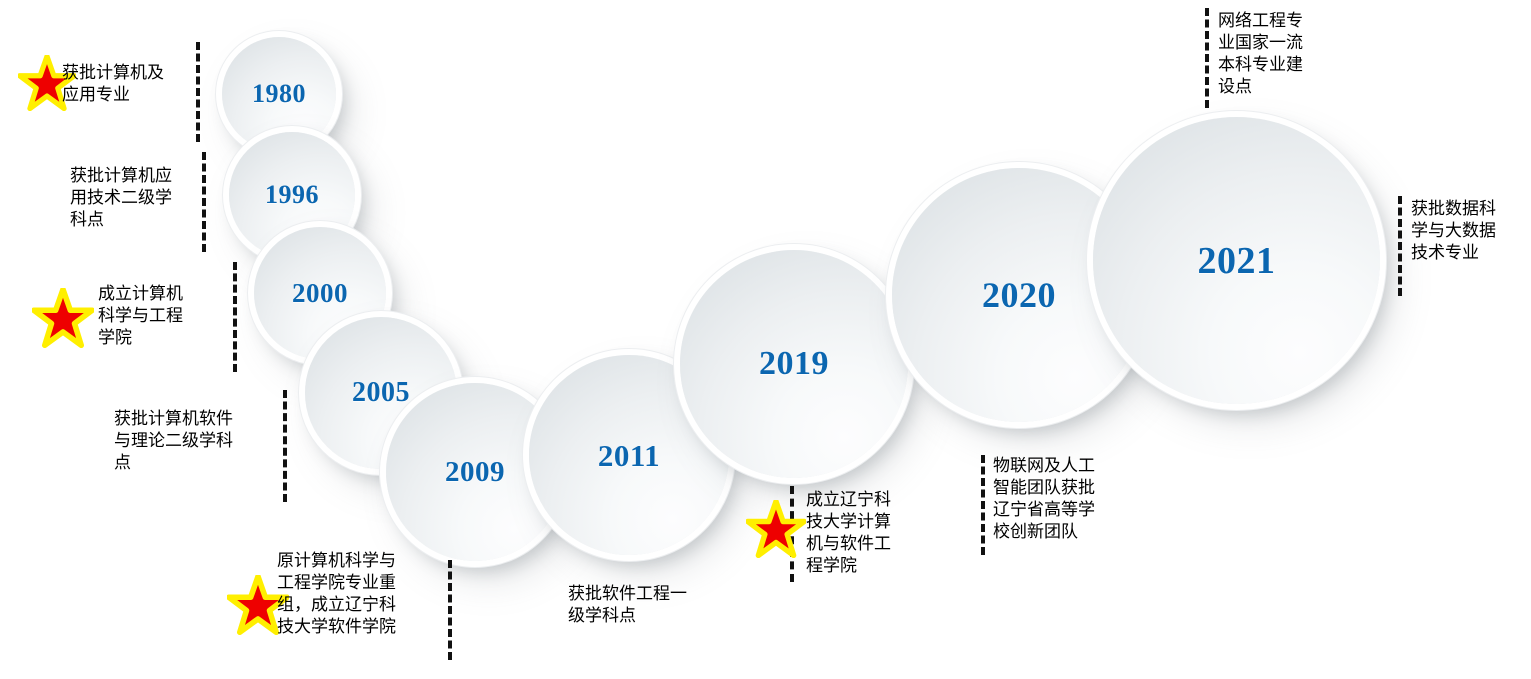 The height and width of the screenshot is (679, 1531). I want to click on year-label-2005: 2005, so click(381, 392).